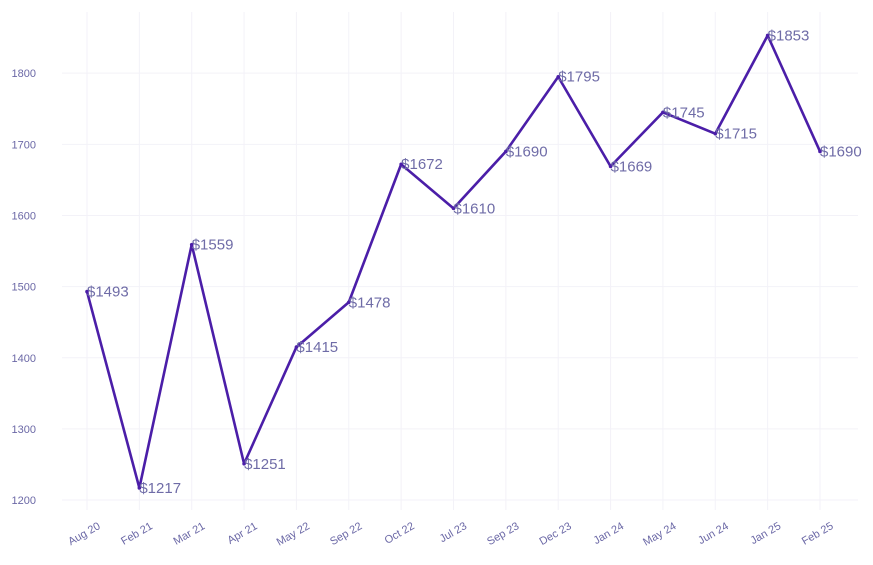 This screenshot has width=873, height=565. Describe the element at coordinates (818, 534) in the screenshot. I see `x-tick-label: Feb 25` at that location.